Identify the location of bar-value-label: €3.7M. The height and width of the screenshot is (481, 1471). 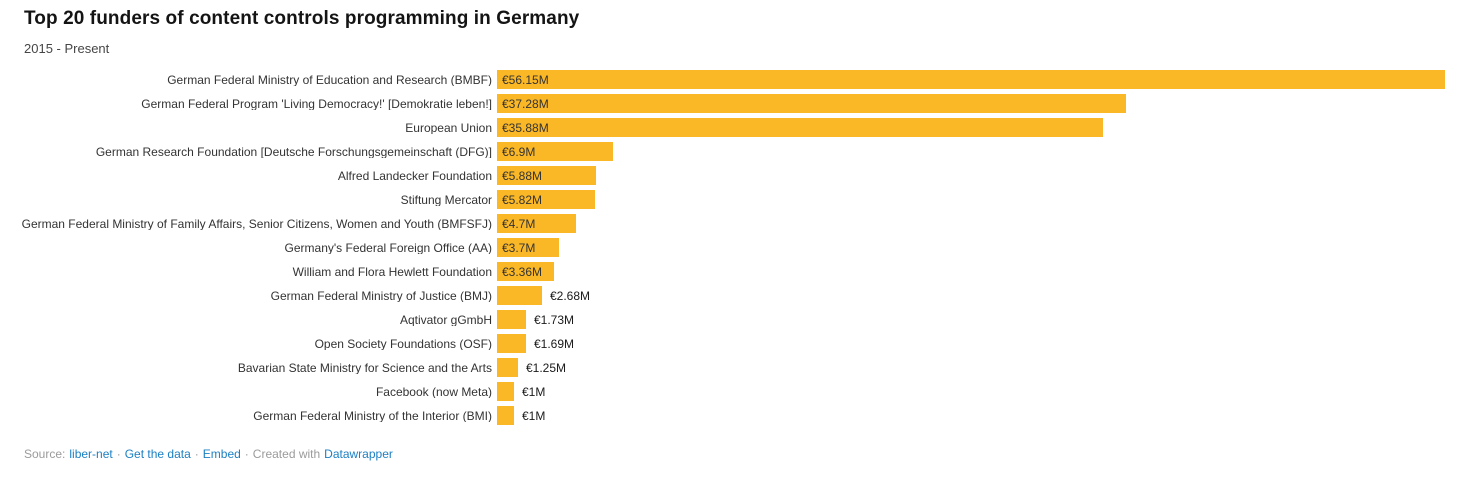
(519, 247).